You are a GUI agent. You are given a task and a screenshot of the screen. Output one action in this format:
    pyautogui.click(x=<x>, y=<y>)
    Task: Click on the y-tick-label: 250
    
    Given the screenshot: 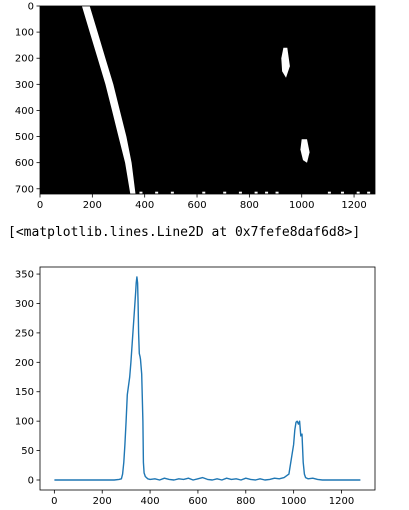 What is the action you would take?
    pyautogui.click(x=24, y=333)
    